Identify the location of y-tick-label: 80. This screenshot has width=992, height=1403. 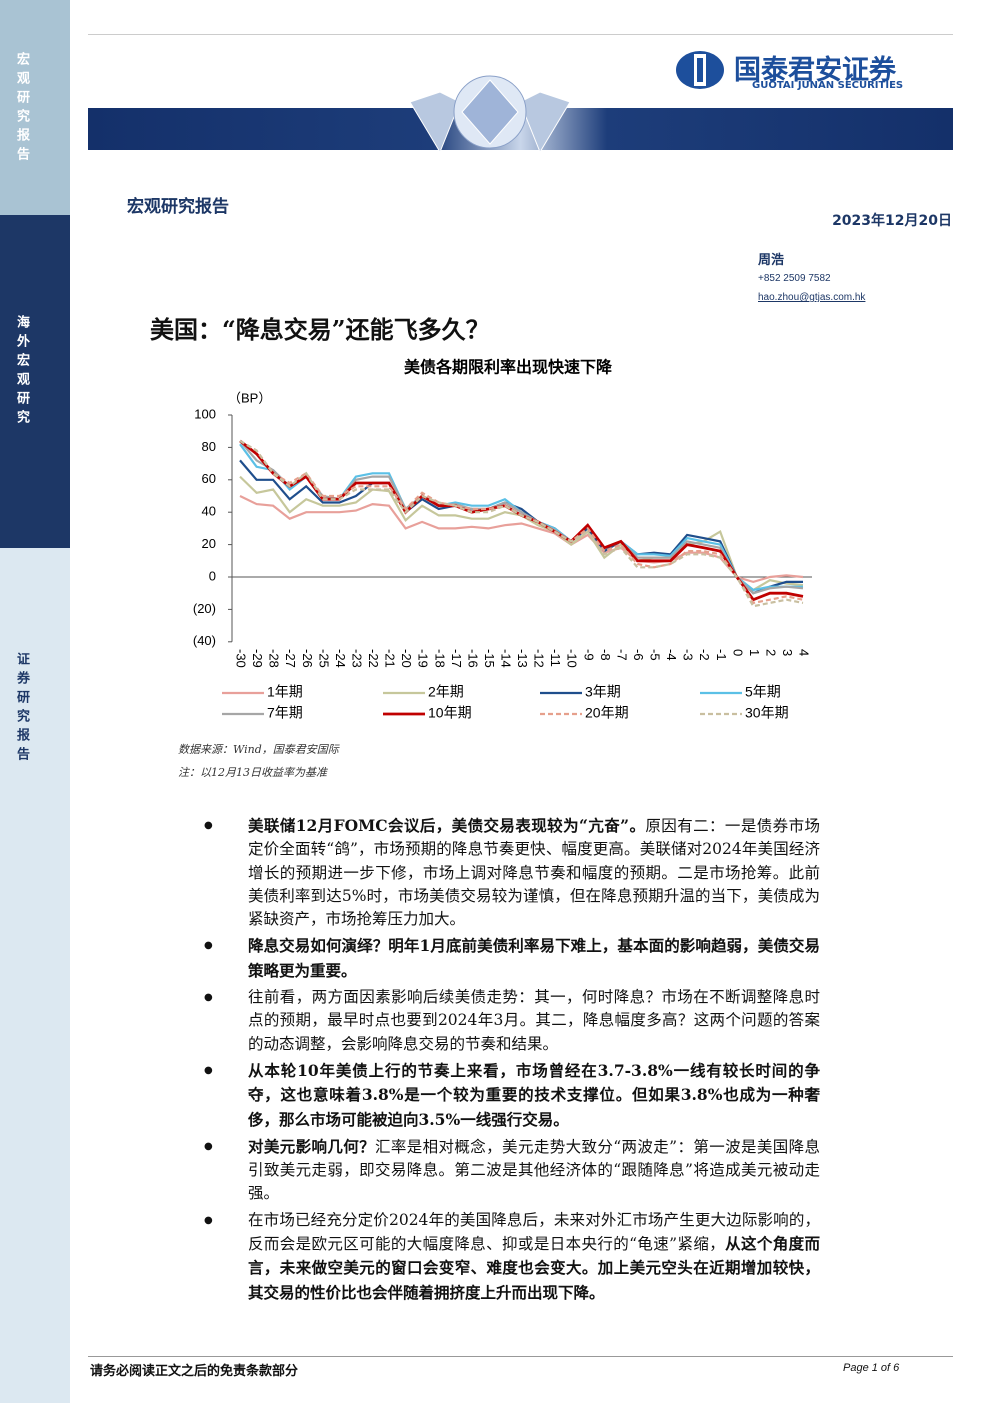
(209, 446).